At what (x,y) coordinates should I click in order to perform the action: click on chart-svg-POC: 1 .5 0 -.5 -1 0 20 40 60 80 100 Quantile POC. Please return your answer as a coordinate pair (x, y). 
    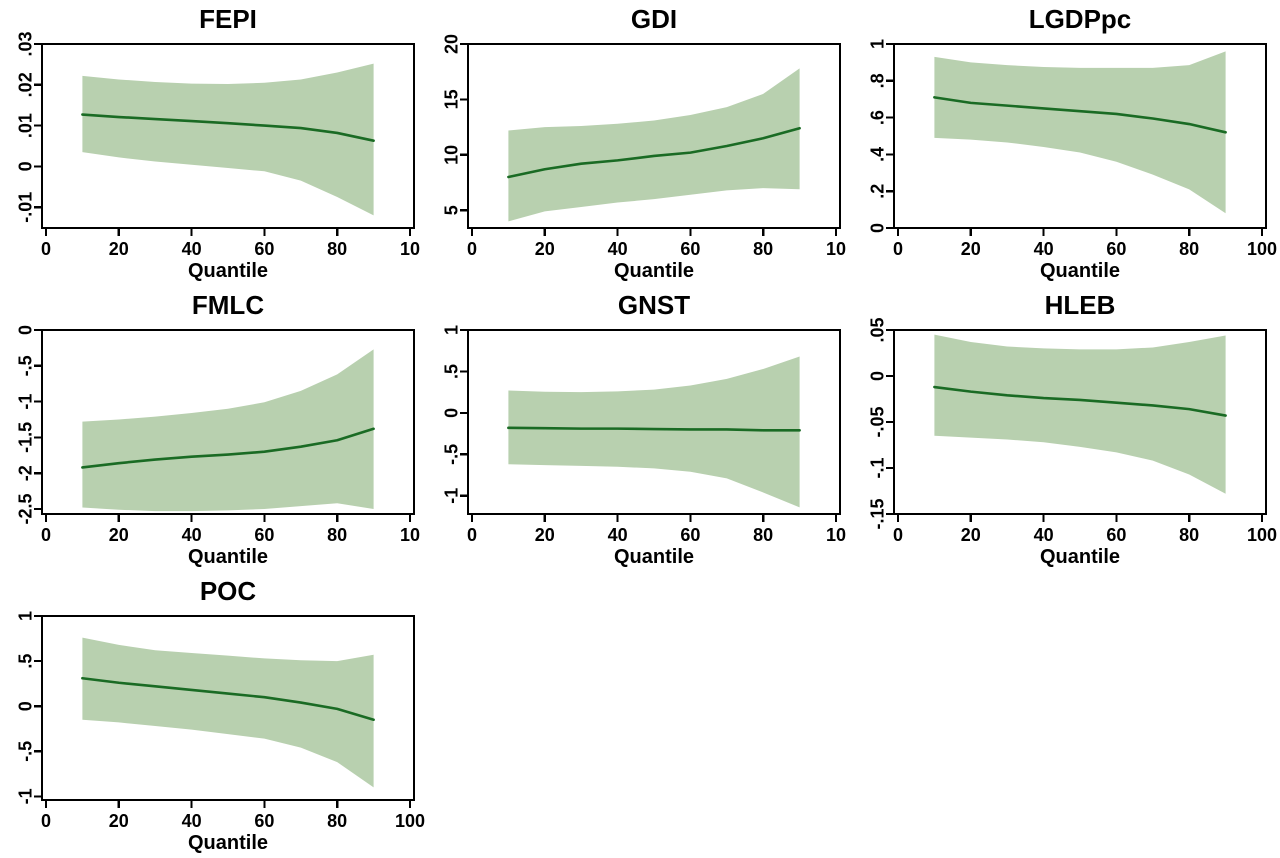
    Looking at the image, I should click on (220, 715).